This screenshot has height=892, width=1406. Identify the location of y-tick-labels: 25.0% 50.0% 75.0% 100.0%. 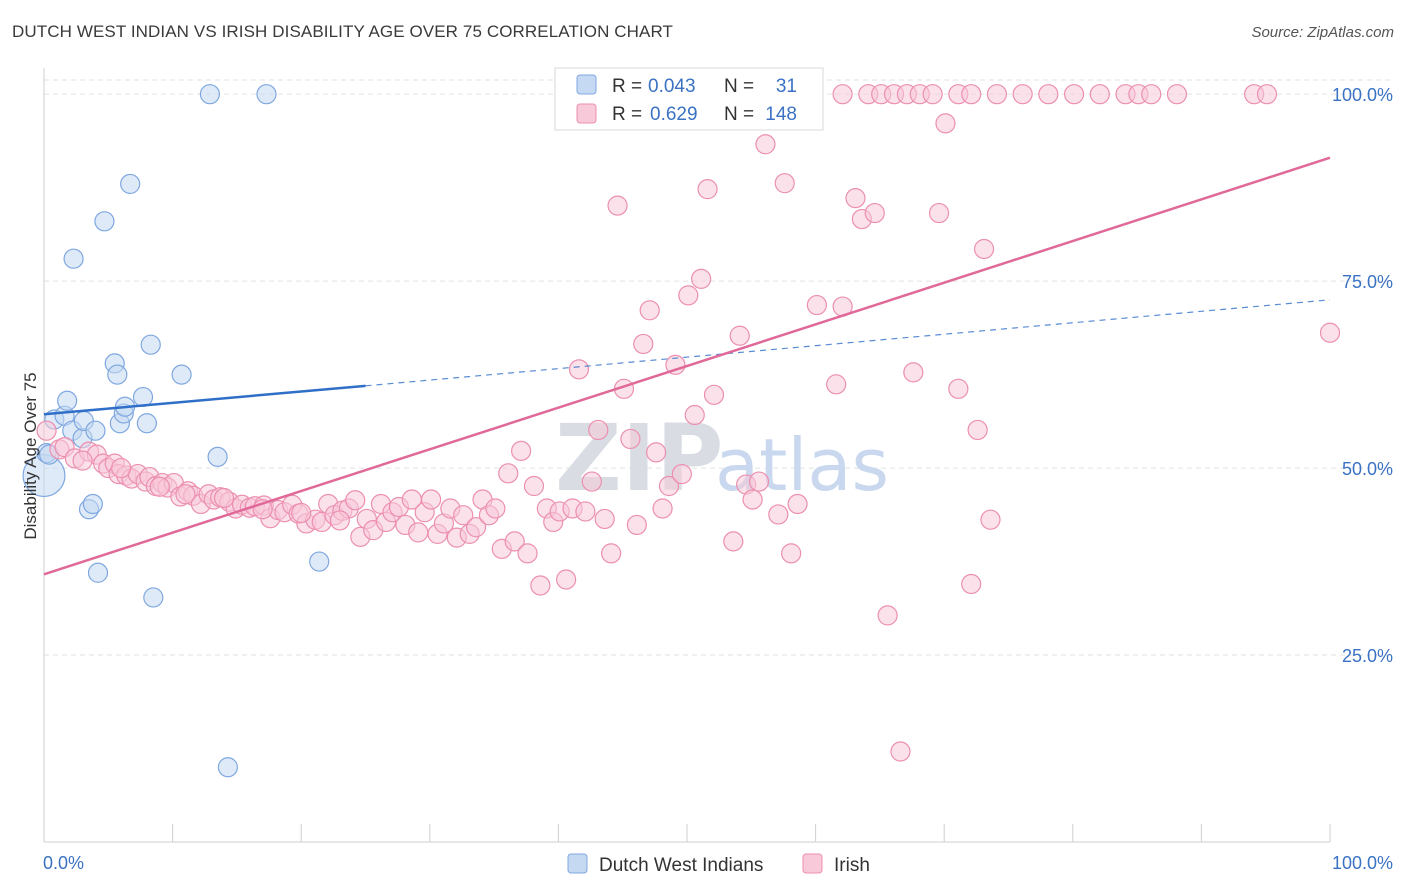
(1362, 375).